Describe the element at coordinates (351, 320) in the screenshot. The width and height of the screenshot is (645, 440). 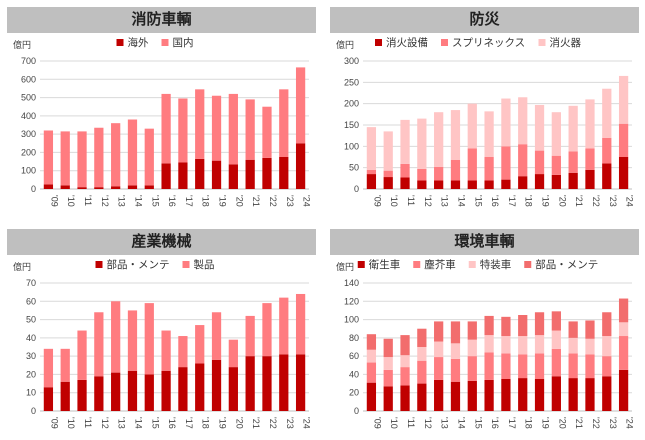
I see `y-tick-label: 100` at that location.